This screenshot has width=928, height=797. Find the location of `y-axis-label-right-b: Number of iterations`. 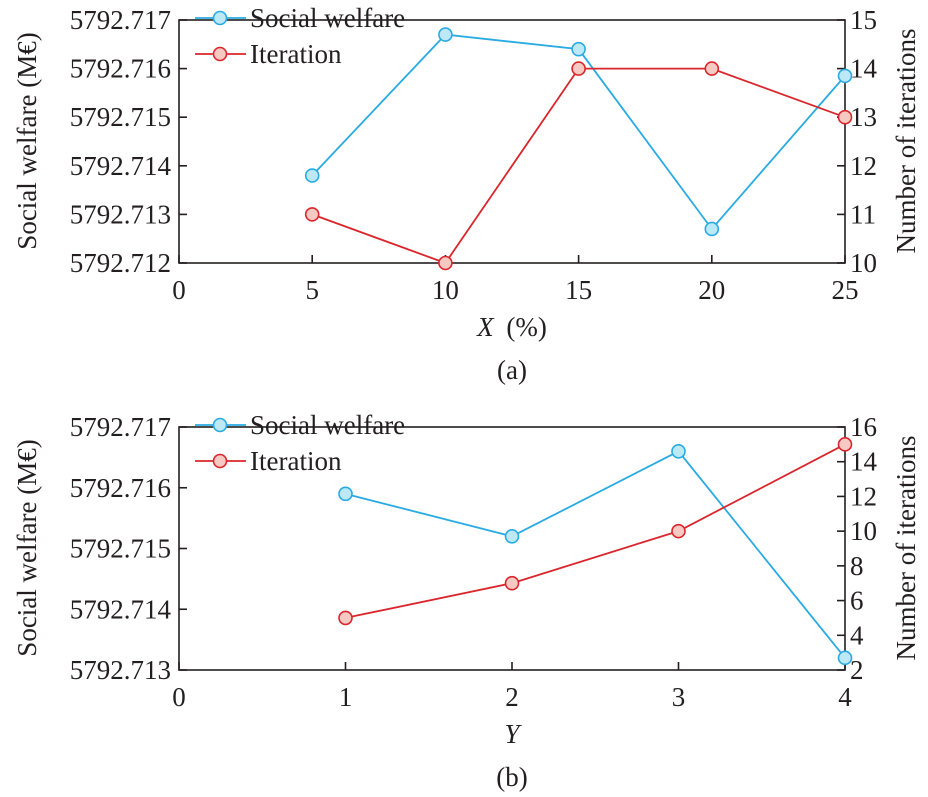

y-axis-label-right-b: Number of iterations is located at coordinates (906, 548).